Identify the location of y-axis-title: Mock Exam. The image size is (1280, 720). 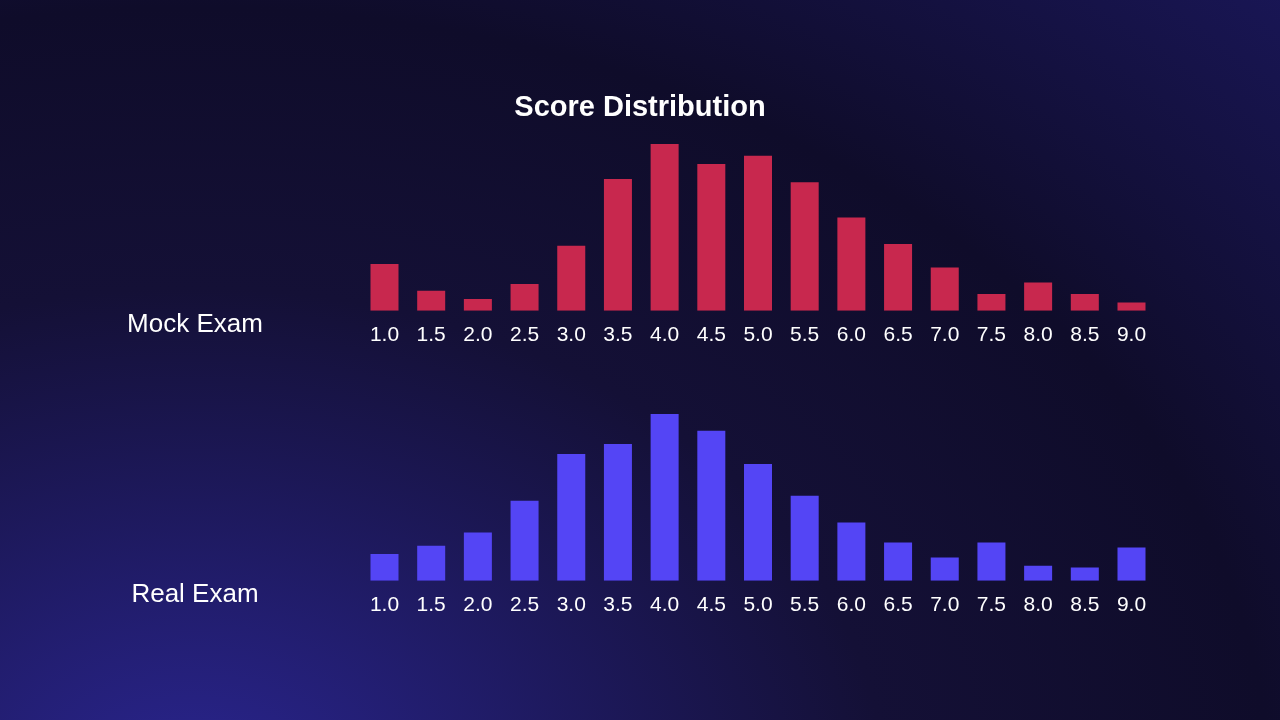
(195, 323).